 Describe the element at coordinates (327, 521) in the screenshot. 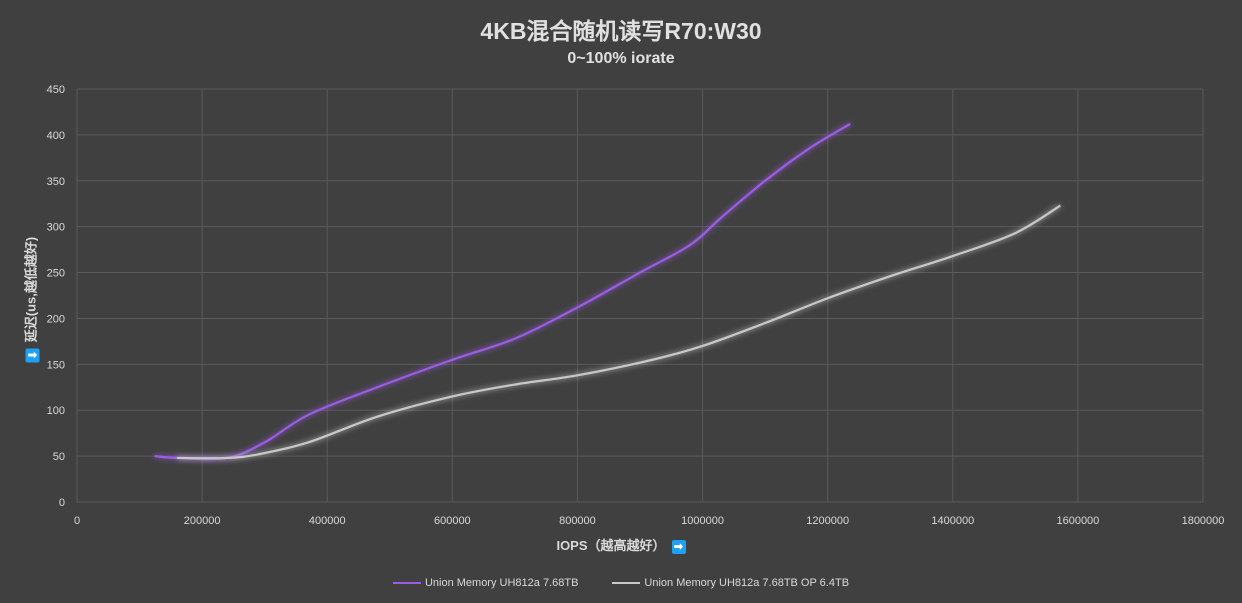

I see `x-tick-label: 400000` at that location.